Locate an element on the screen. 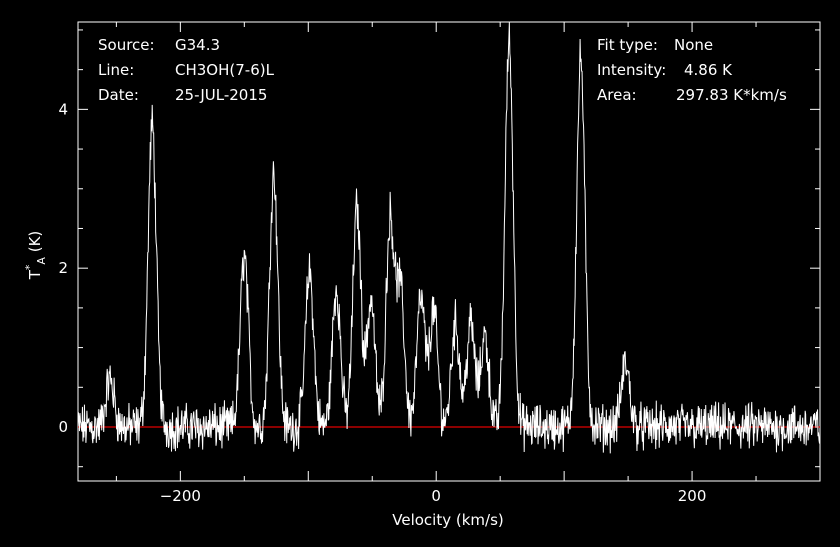 This screenshot has height=547, width=840. intensity-value: 4.86 K is located at coordinates (708, 70).